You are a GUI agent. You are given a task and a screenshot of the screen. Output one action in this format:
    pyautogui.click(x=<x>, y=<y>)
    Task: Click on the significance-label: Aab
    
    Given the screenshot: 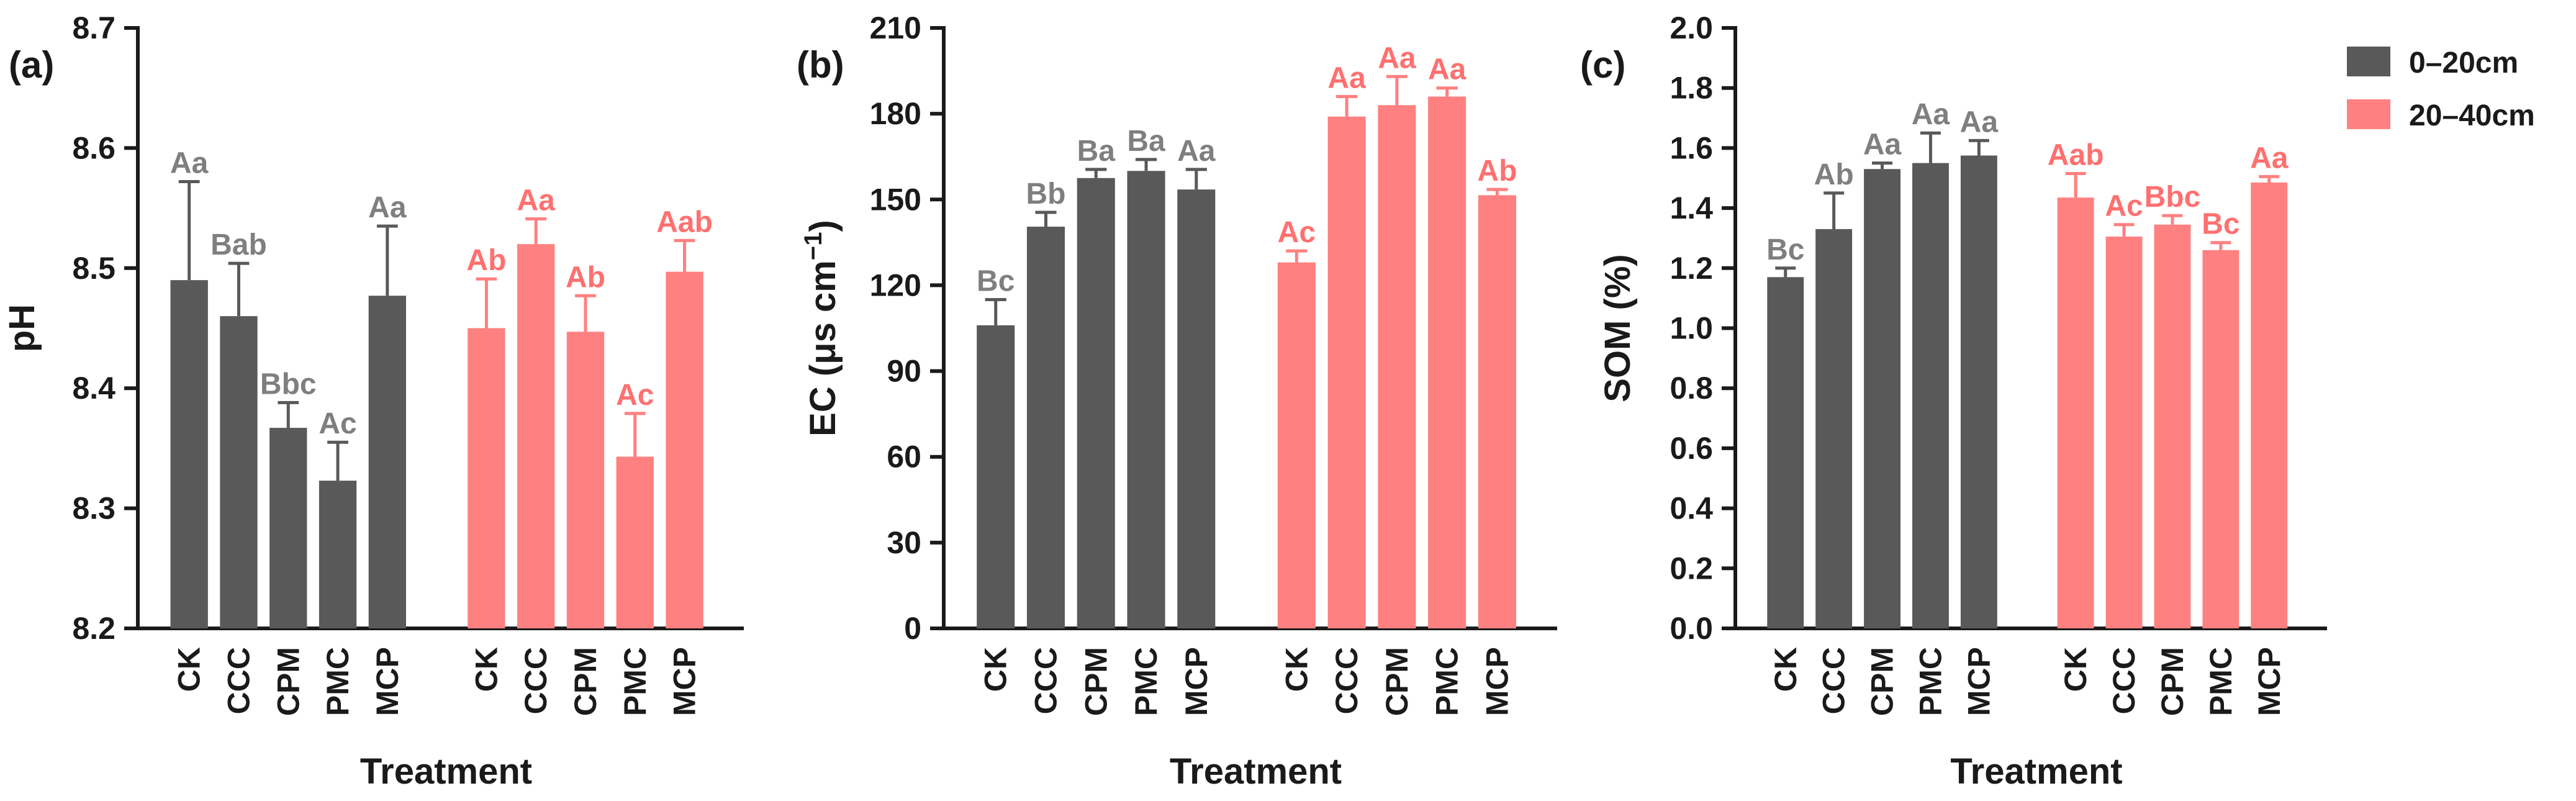 What is the action you would take?
    pyautogui.click(x=684, y=222)
    